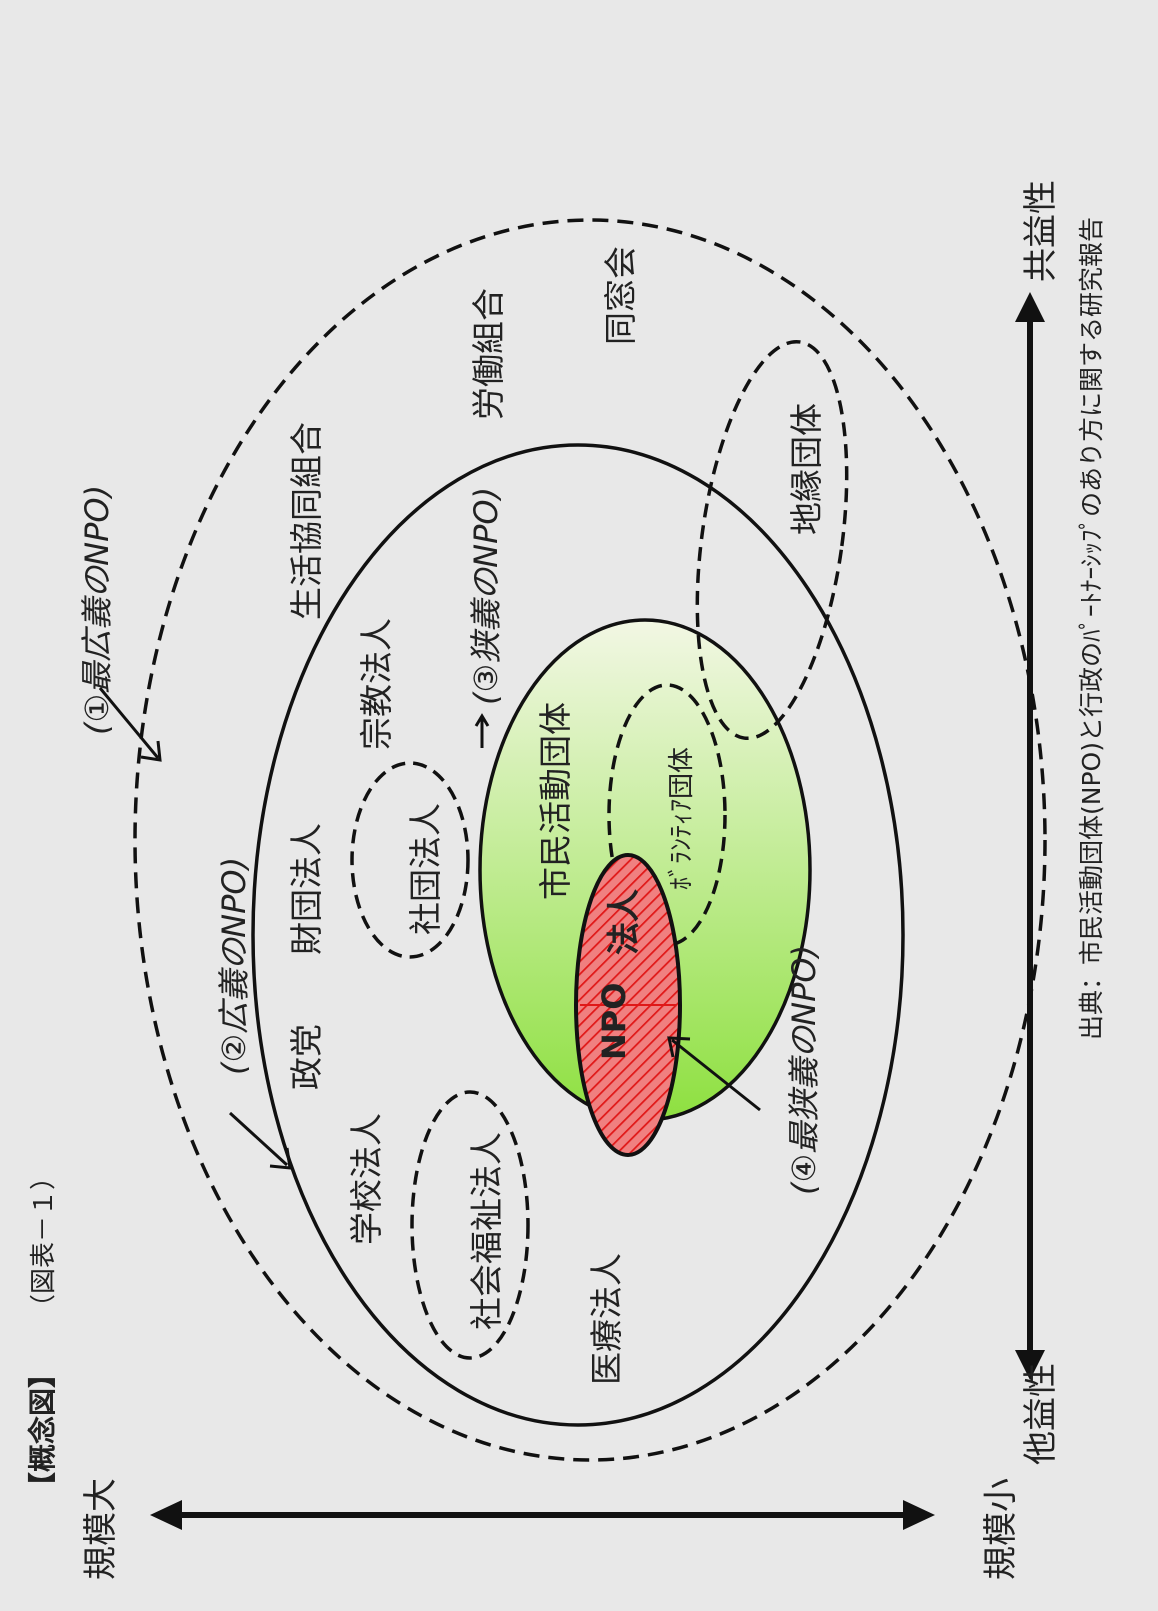 This screenshot has height=1611, width=1158. What do you see at coordinates (486, 1231) in the screenshot?
I see `social-welfare-label: 社会福祉法人` at bounding box center [486, 1231].